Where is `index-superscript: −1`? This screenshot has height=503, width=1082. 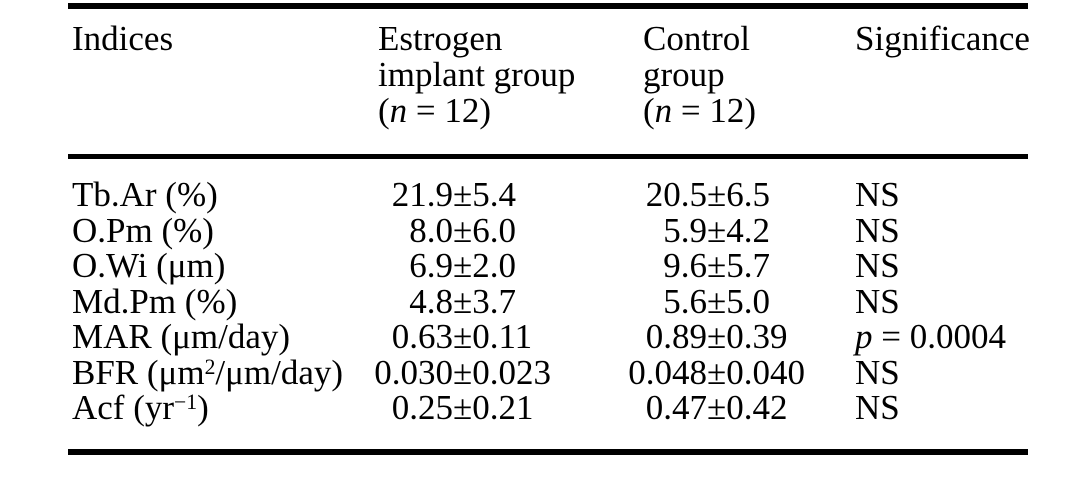
index-superscript: −1 is located at coordinates (186, 402).